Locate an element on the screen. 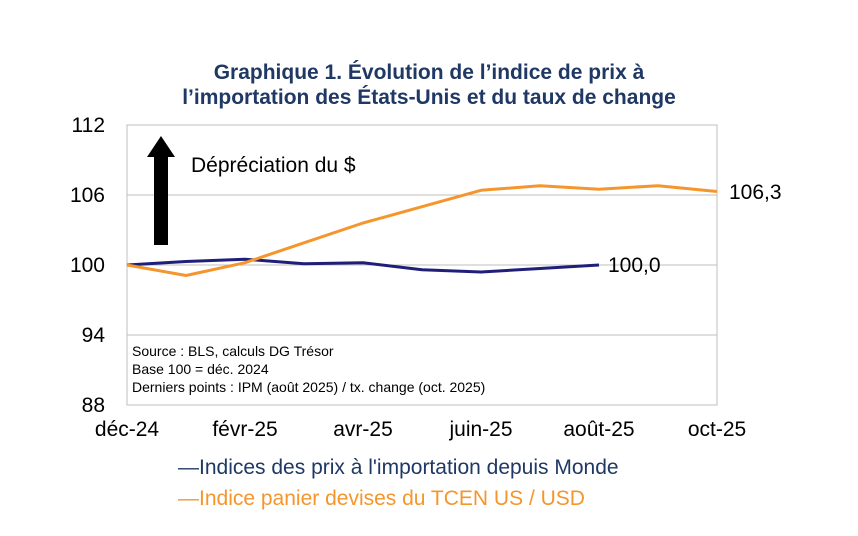 This screenshot has width=858, height=536. x-tick-label: avr-25 is located at coordinates (363, 429).